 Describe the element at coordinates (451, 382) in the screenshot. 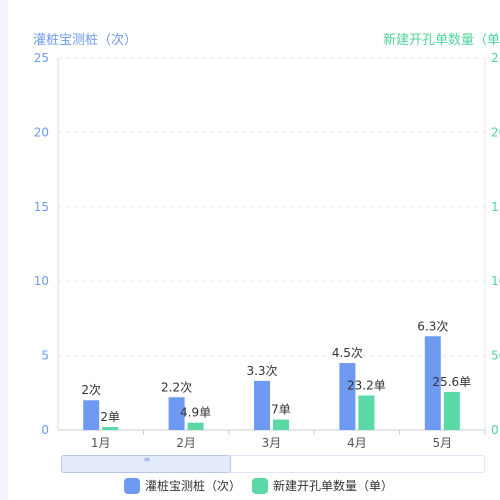

I see `data-label-series-2: 25.6单` at that location.